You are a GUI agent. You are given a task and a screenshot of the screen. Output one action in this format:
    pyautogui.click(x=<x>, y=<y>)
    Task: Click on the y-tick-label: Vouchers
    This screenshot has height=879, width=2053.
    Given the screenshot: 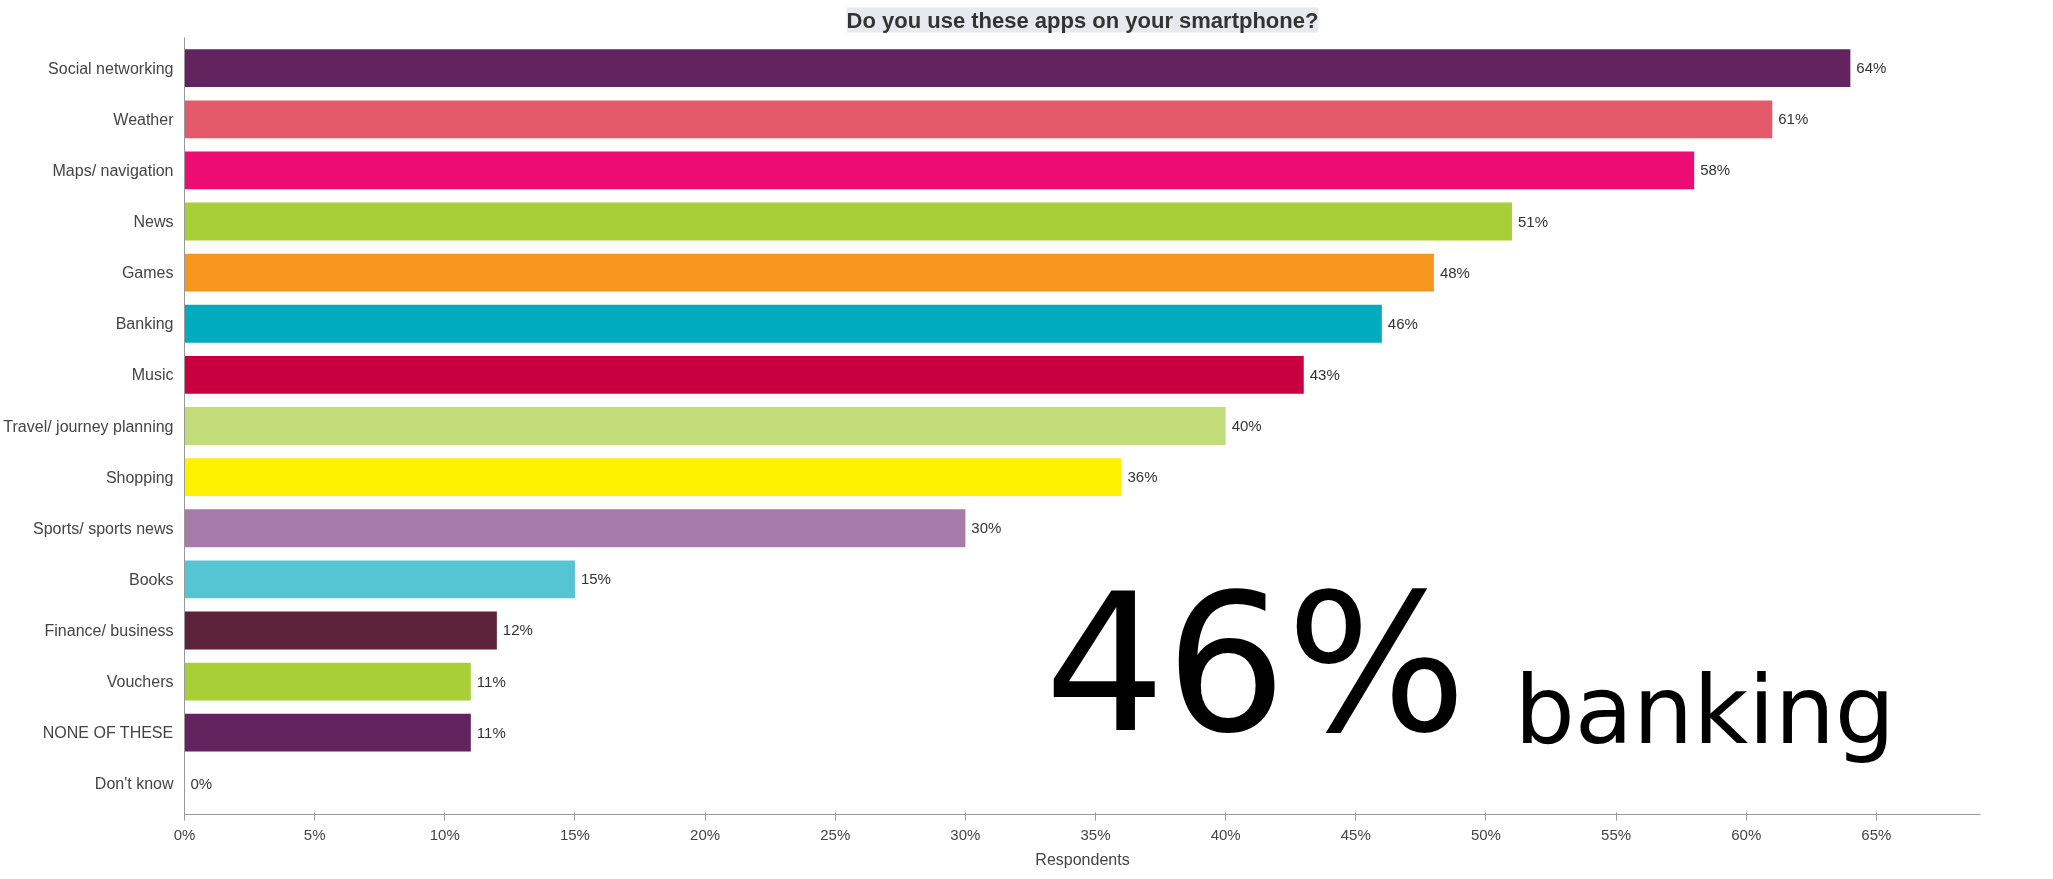 What is the action you would take?
    pyautogui.click(x=140, y=682)
    